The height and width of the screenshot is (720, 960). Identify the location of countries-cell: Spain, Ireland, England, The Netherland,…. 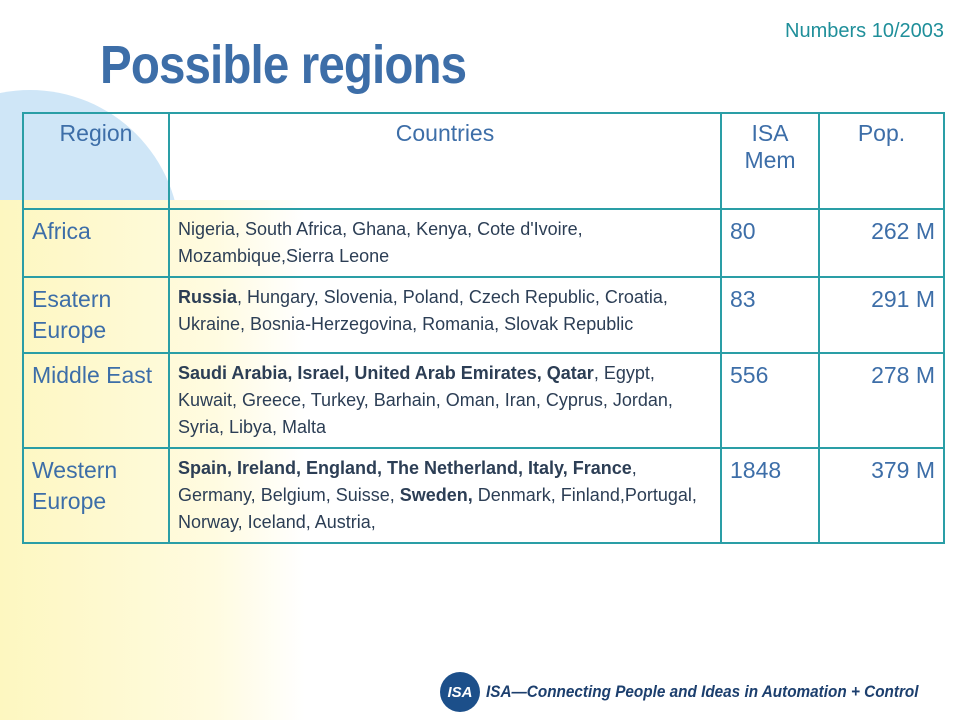
(445, 495).